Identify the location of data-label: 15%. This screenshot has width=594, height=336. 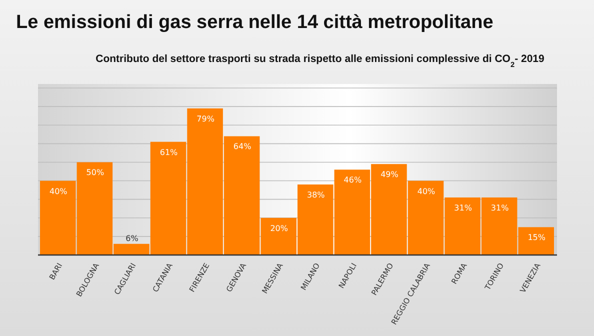
(537, 237).